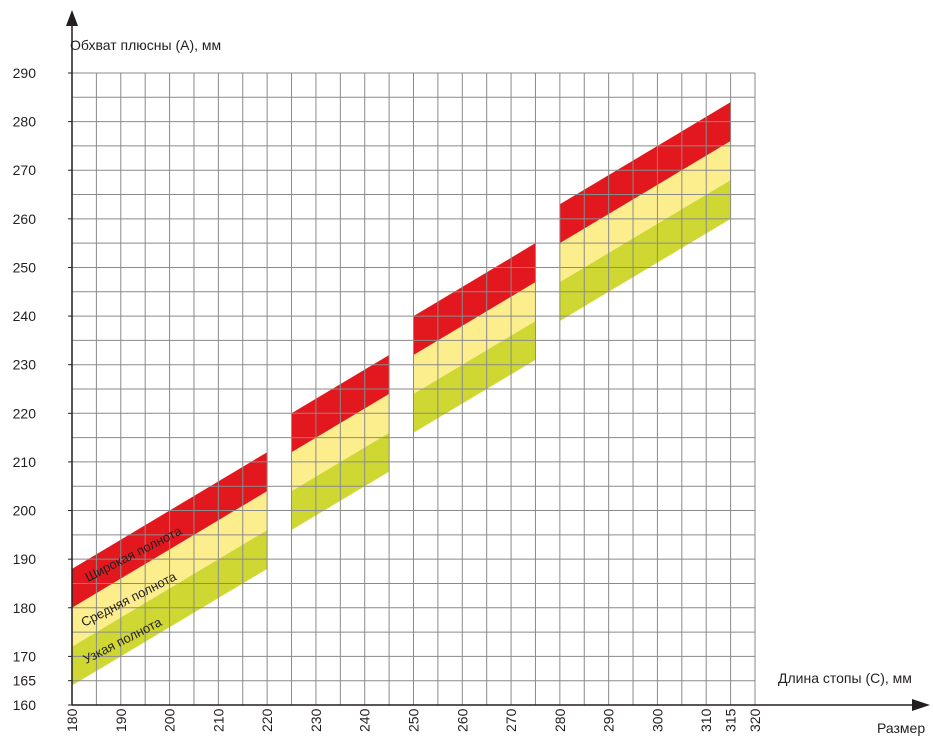  What do you see at coordinates (25, 170) in the screenshot?
I see `y-tick-label-270: 270` at bounding box center [25, 170].